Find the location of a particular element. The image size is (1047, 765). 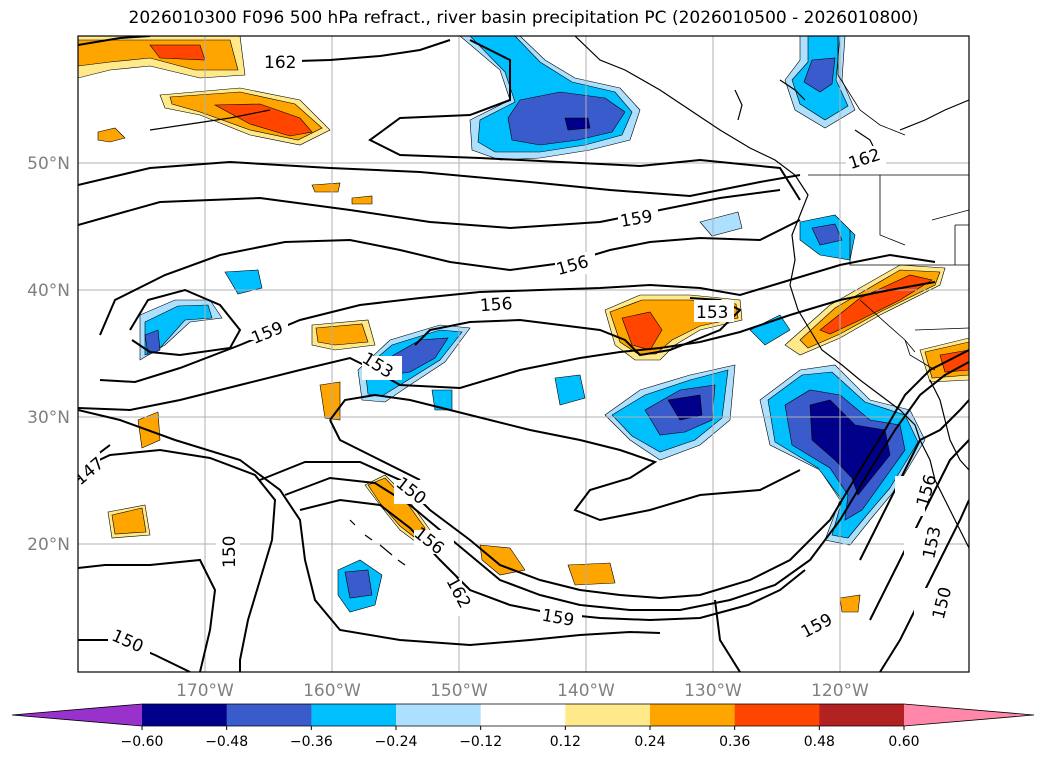

colorbar-tick-label: 0.48 is located at coordinates (819, 742).